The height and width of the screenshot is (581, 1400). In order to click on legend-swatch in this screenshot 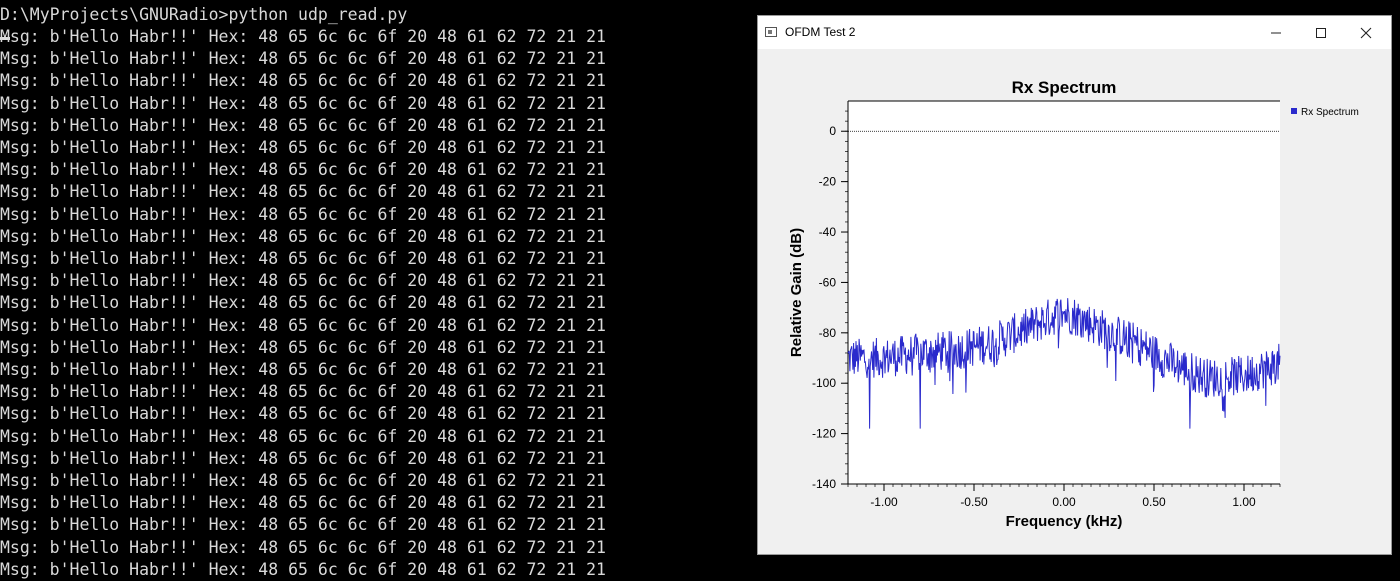, I will do `click(1294, 111)`.